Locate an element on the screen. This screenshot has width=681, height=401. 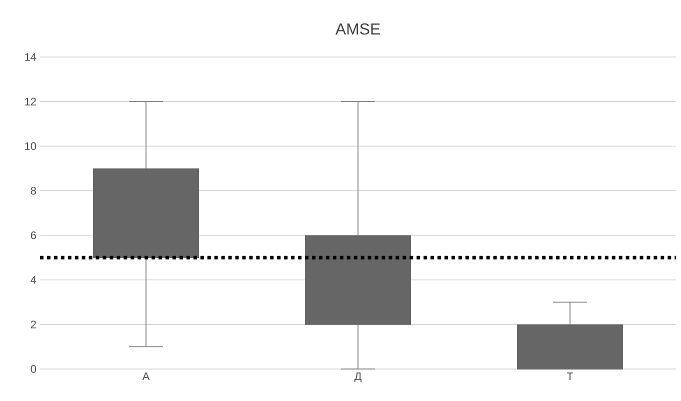
y-tick-label: 4 is located at coordinates (33, 280).